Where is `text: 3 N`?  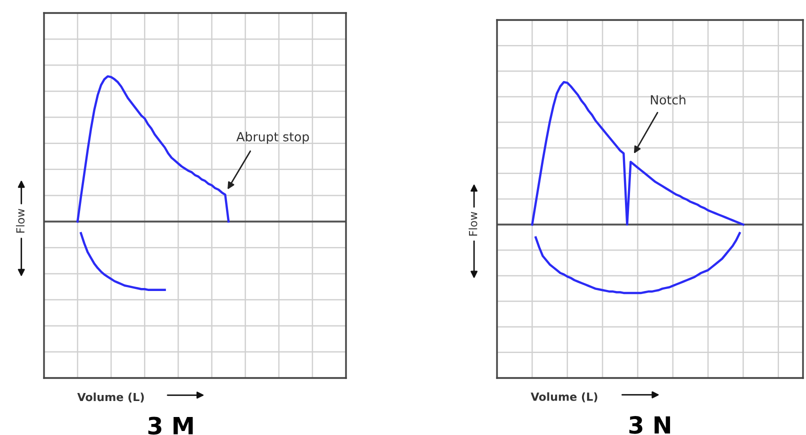 text: 3 N is located at coordinates (649, 425).